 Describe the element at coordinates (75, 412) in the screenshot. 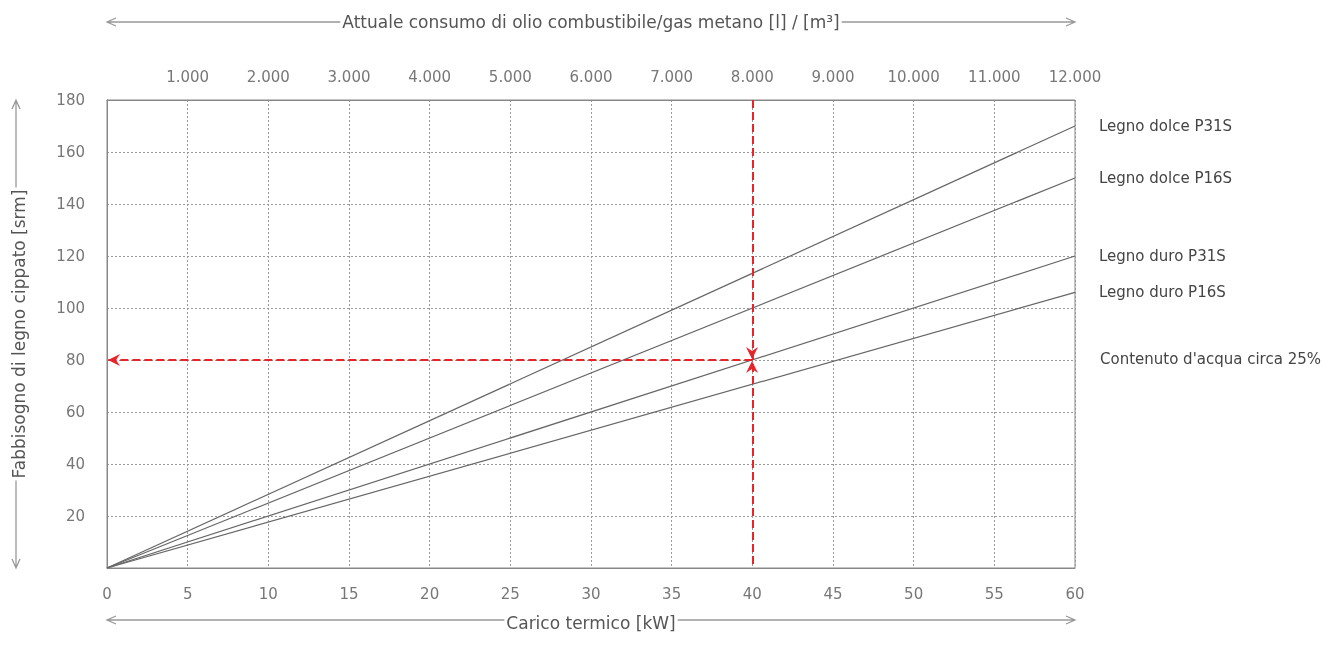

I see `y-tick-label: 60` at that location.